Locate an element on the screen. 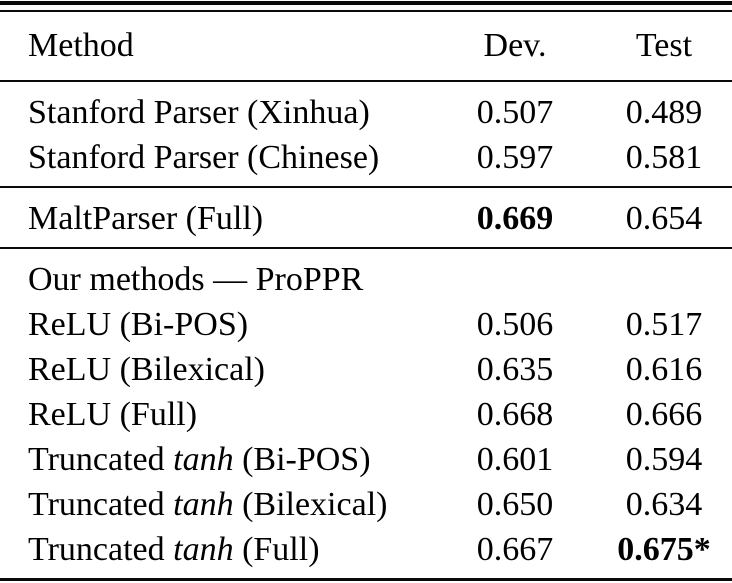  dev-score-cell: 0.601 is located at coordinates (515, 459).